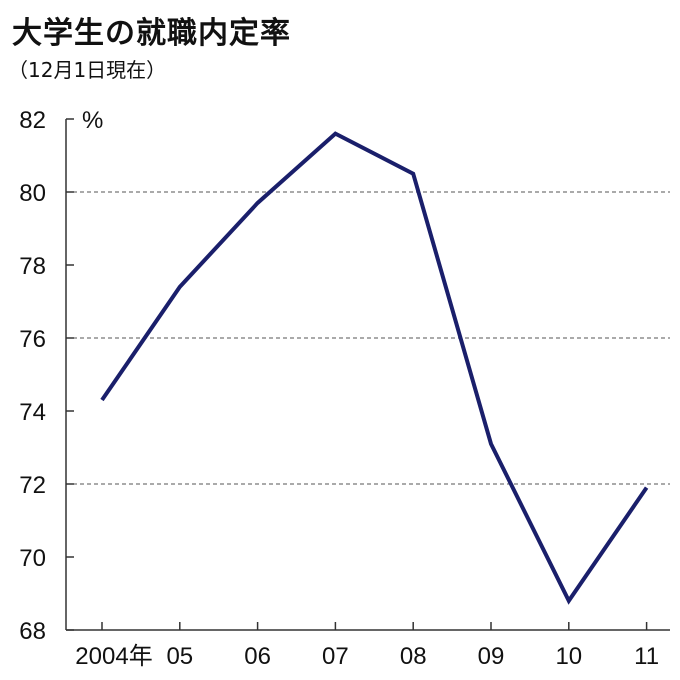  Describe the element at coordinates (413, 656) in the screenshot. I see `x-tick-label-08: 08` at that location.